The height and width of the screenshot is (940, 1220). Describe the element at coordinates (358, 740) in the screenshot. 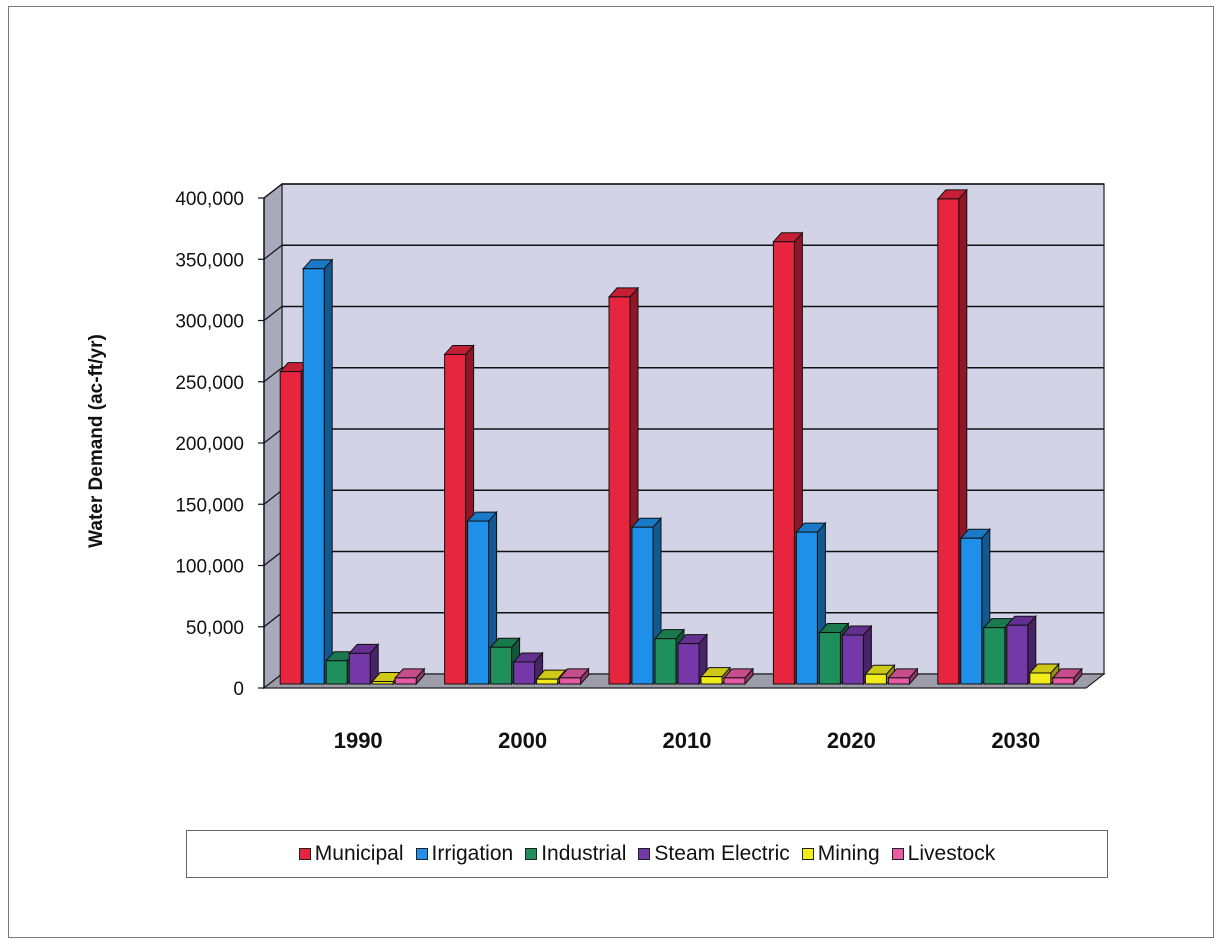

I see `x-category-label: 1990` at that location.